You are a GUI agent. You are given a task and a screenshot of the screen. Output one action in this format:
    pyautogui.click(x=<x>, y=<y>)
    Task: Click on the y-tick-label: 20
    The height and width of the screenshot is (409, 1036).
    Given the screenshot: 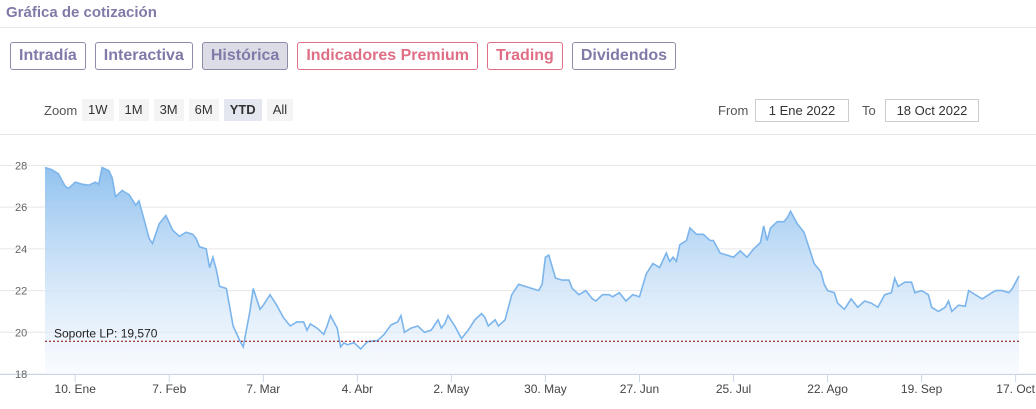 What is the action you would take?
    pyautogui.click(x=21, y=333)
    